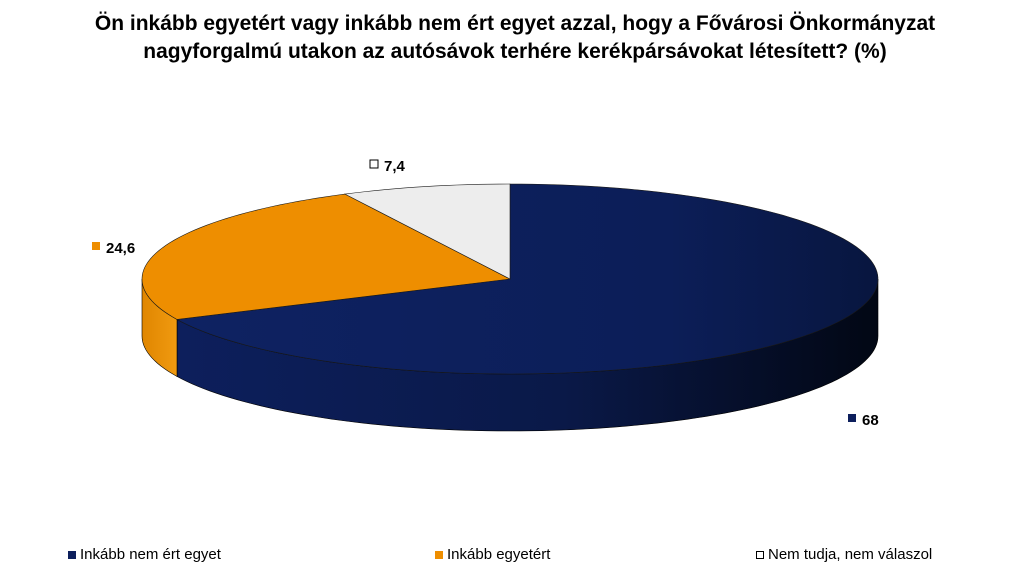  I want to click on data-label-nem-tudja: 7,4, so click(395, 166).